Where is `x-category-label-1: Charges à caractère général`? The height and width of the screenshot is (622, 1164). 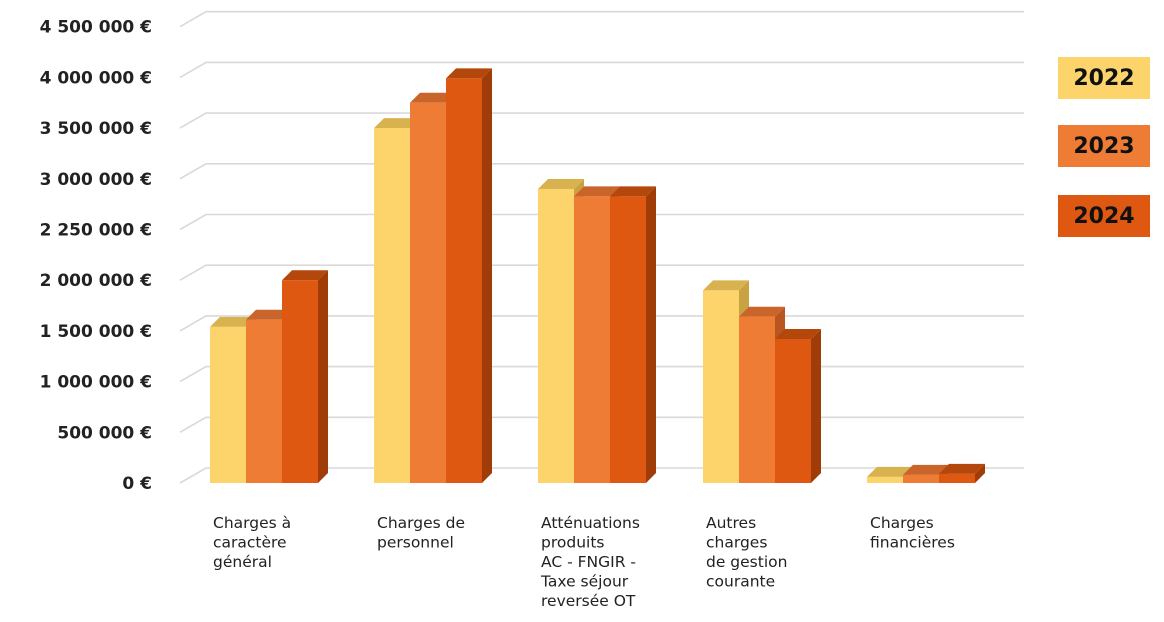
x-category-label-1: Charges à caractère général is located at coordinates (252, 542).